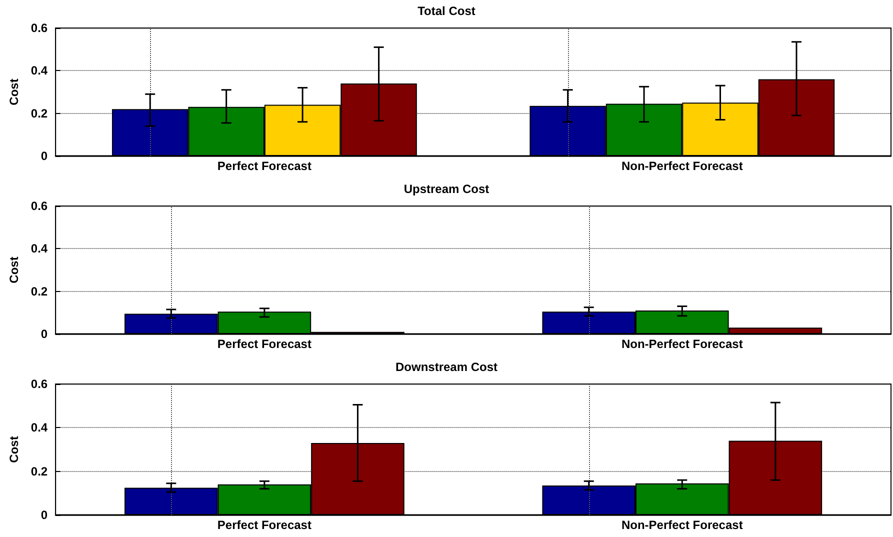  Describe the element at coordinates (447, 189) in the screenshot. I see `chart-title: Upstream Cost` at that location.